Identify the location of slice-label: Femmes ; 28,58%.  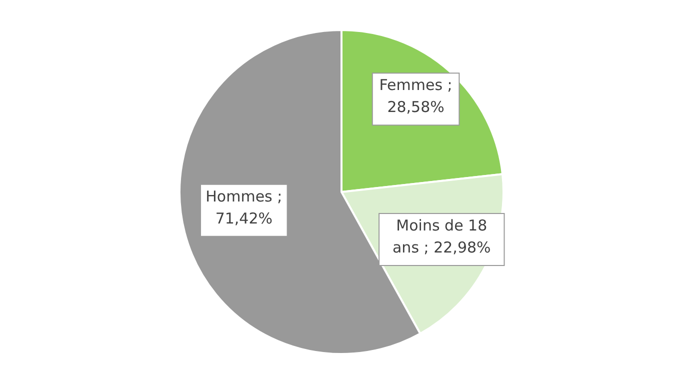
(415, 96).